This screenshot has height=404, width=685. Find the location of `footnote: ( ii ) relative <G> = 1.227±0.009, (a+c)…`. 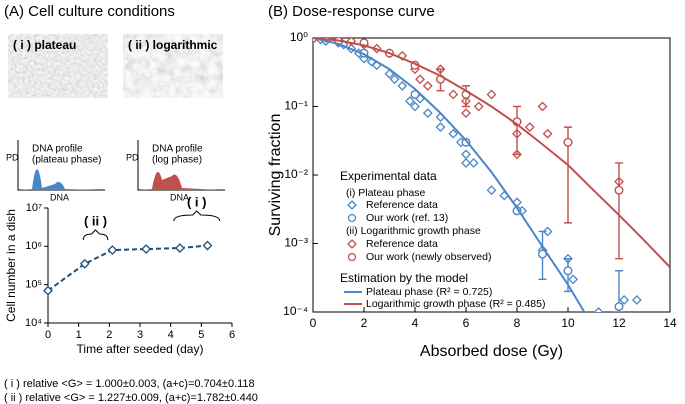

footnote: ( ii ) relative <G> = 1.227±0.009, (a+c)… is located at coordinates (131, 398).